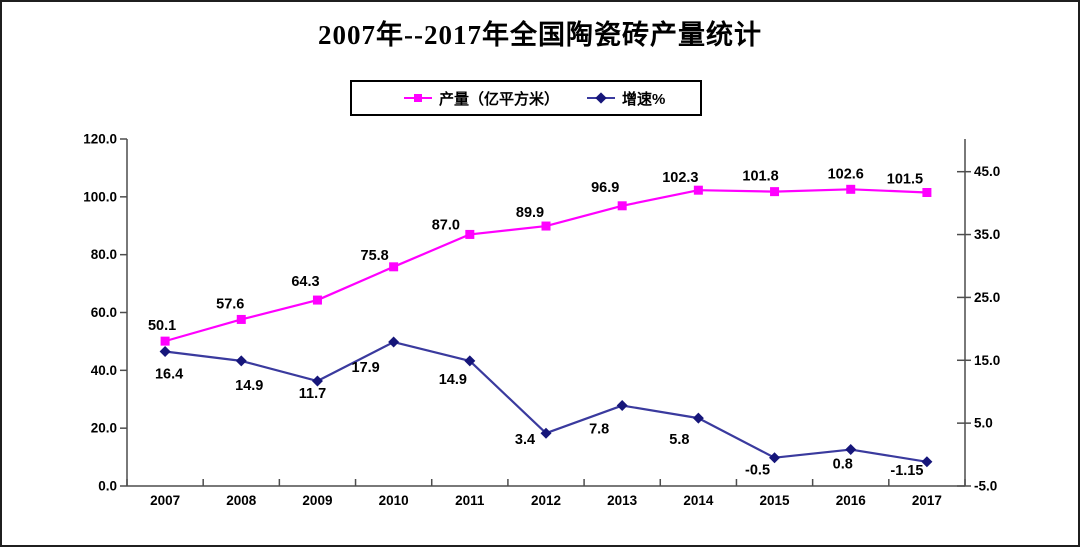  What do you see at coordinates (905, 179) in the screenshot?
I see `data-label: 101.5` at bounding box center [905, 179].